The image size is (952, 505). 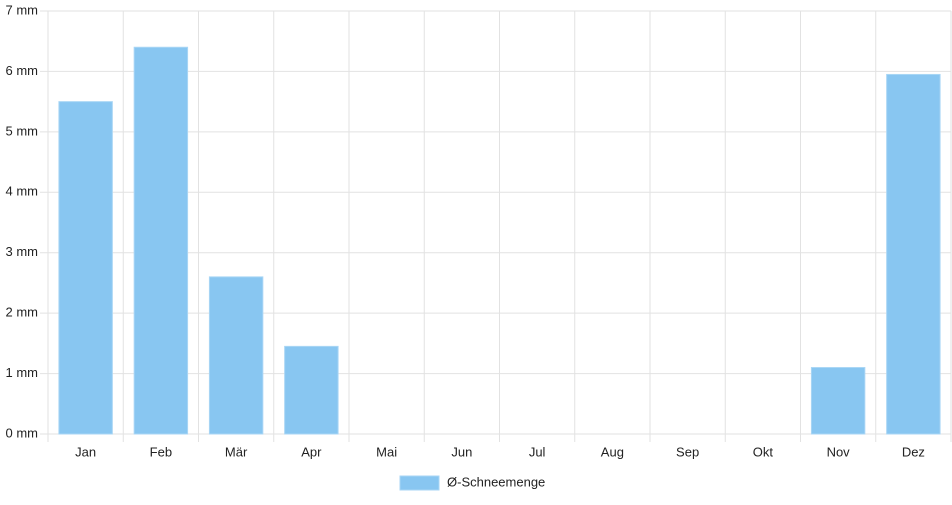 I want to click on y-tick-label: 5 mm, so click(x=22, y=130).